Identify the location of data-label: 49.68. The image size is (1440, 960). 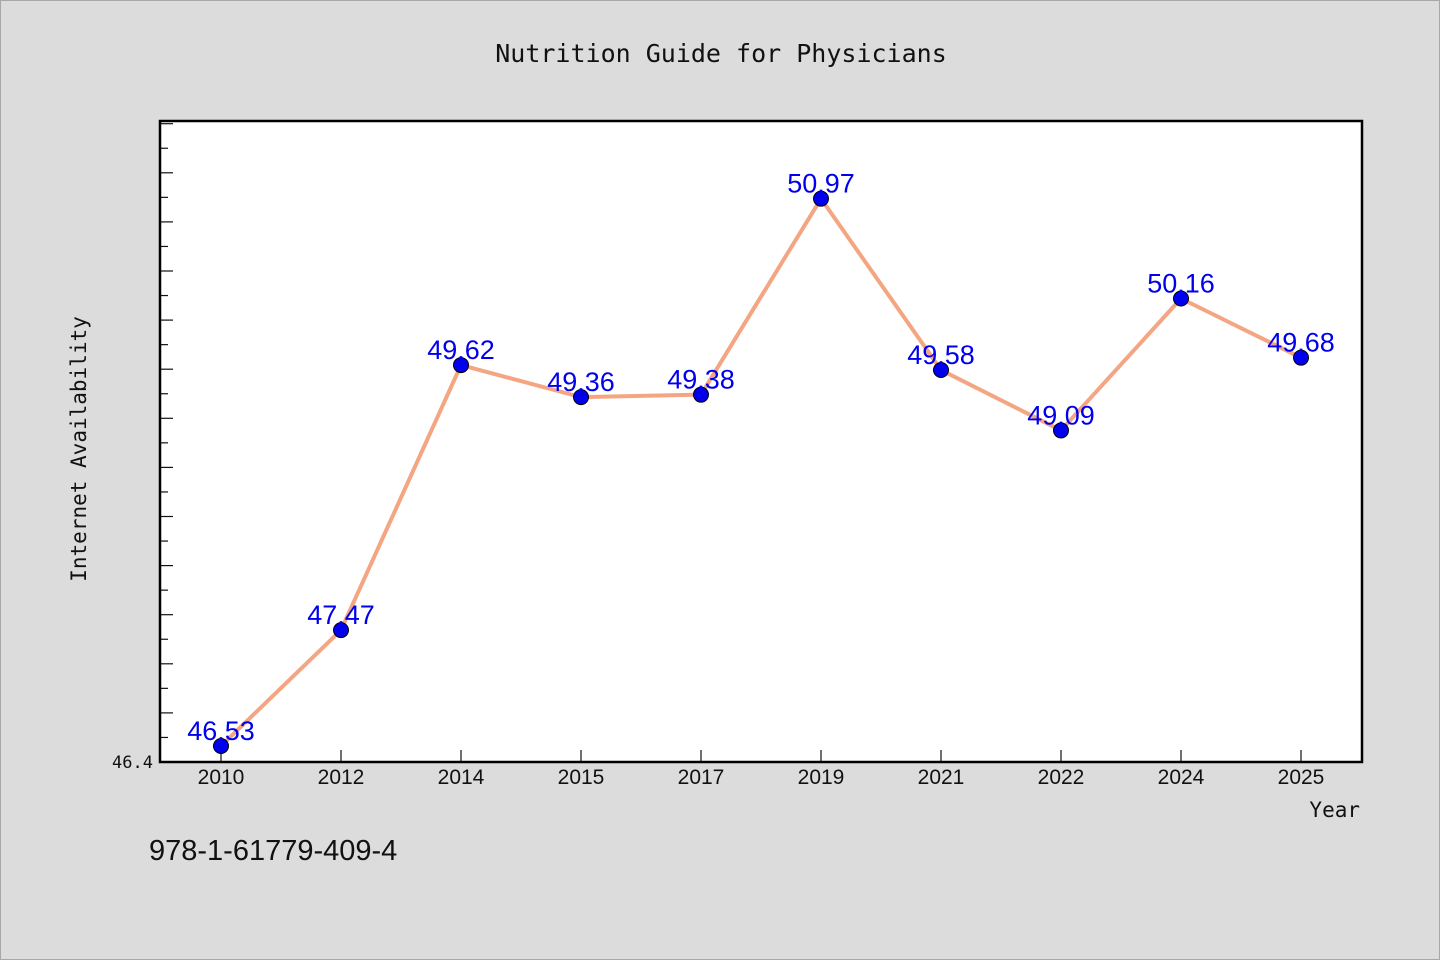
(1301, 343).